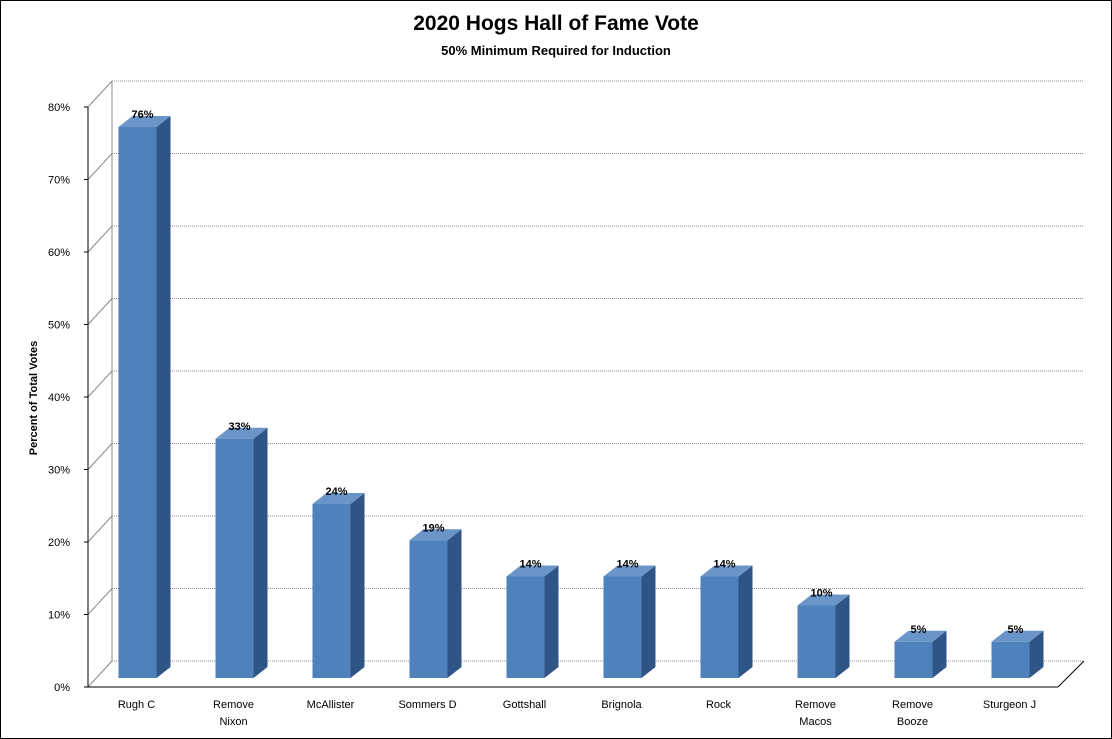 The image size is (1112, 739). What do you see at coordinates (331, 705) in the screenshot?
I see `x-tick-label: McAllister` at bounding box center [331, 705].